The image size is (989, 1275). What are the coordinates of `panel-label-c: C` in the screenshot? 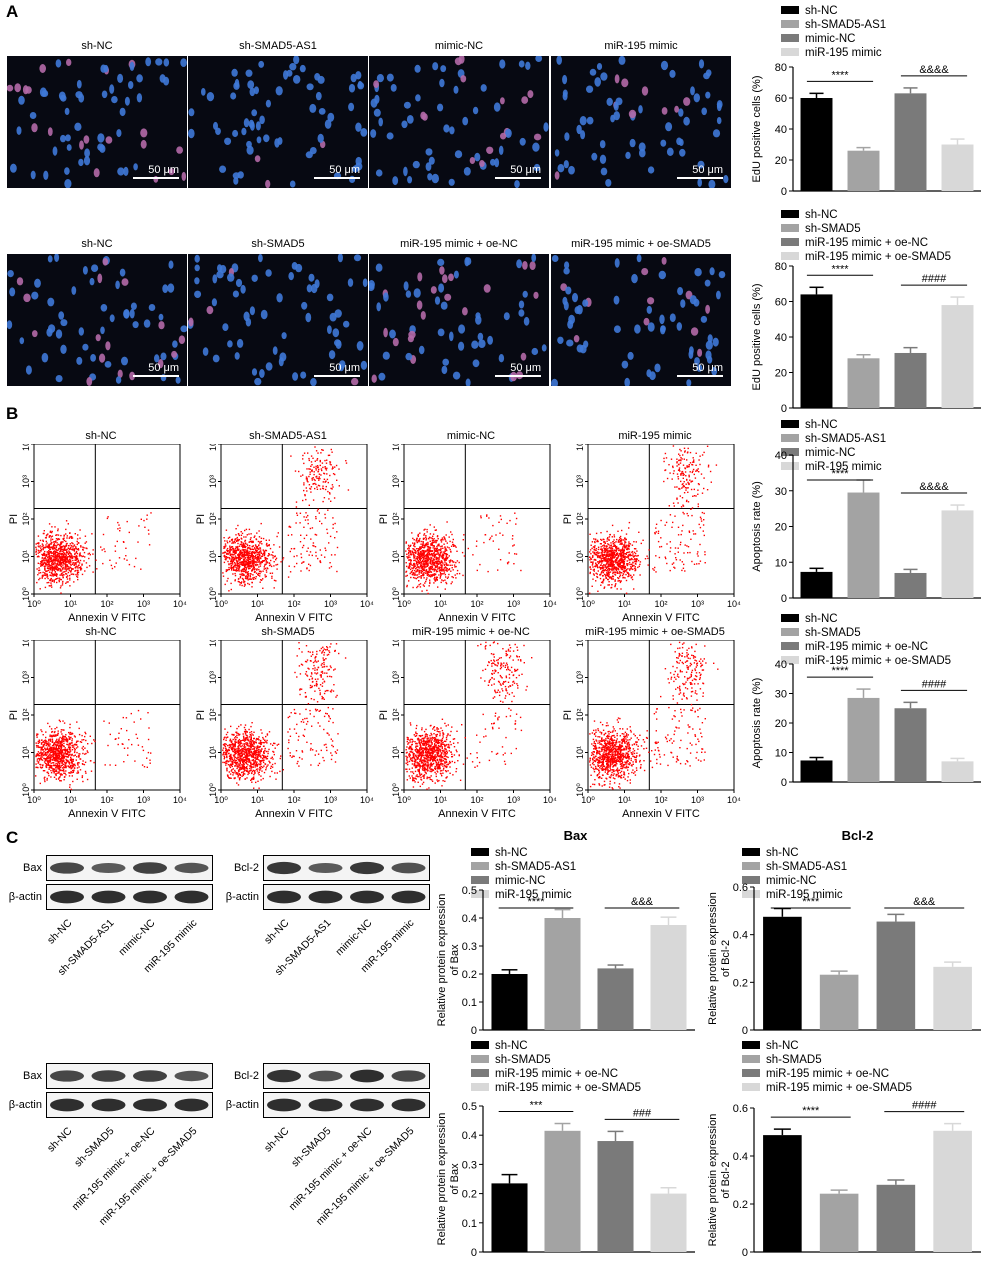 It's located at (12, 838).